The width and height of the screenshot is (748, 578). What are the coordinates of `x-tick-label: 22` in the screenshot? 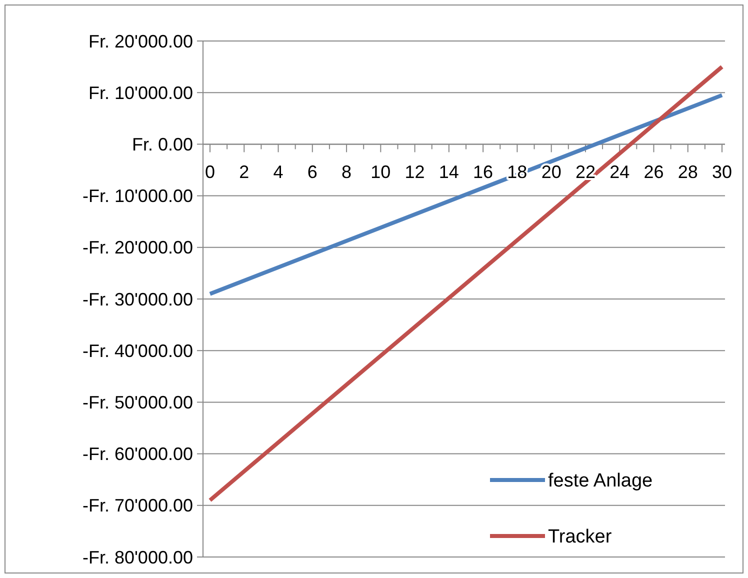 It's located at (585, 172).